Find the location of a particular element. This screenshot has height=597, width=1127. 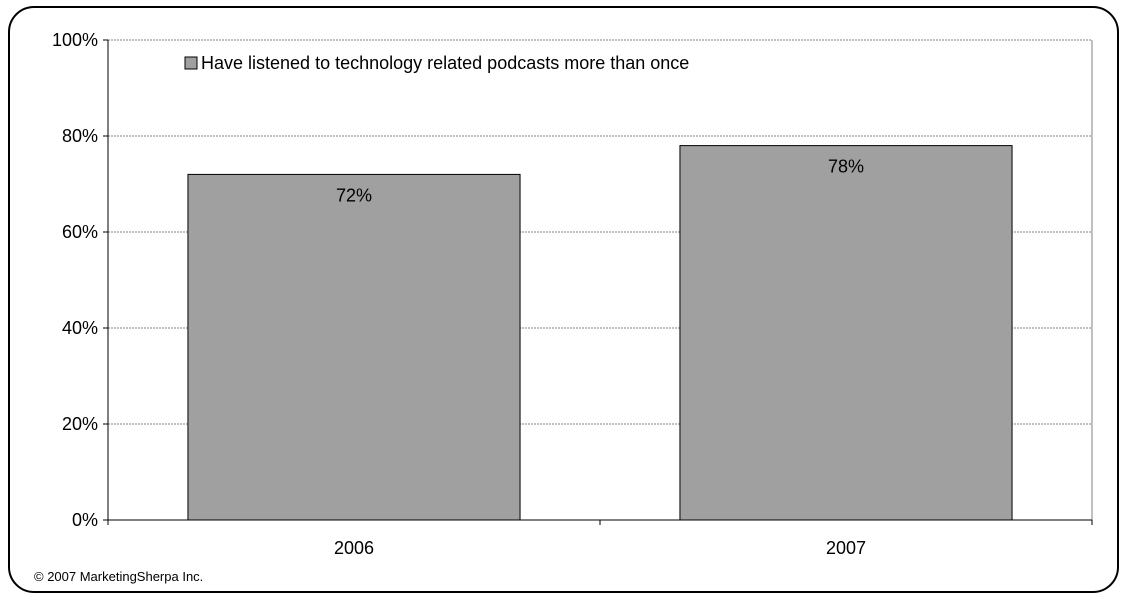

y-tick-label: 80% is located at coordinates (80, 136).